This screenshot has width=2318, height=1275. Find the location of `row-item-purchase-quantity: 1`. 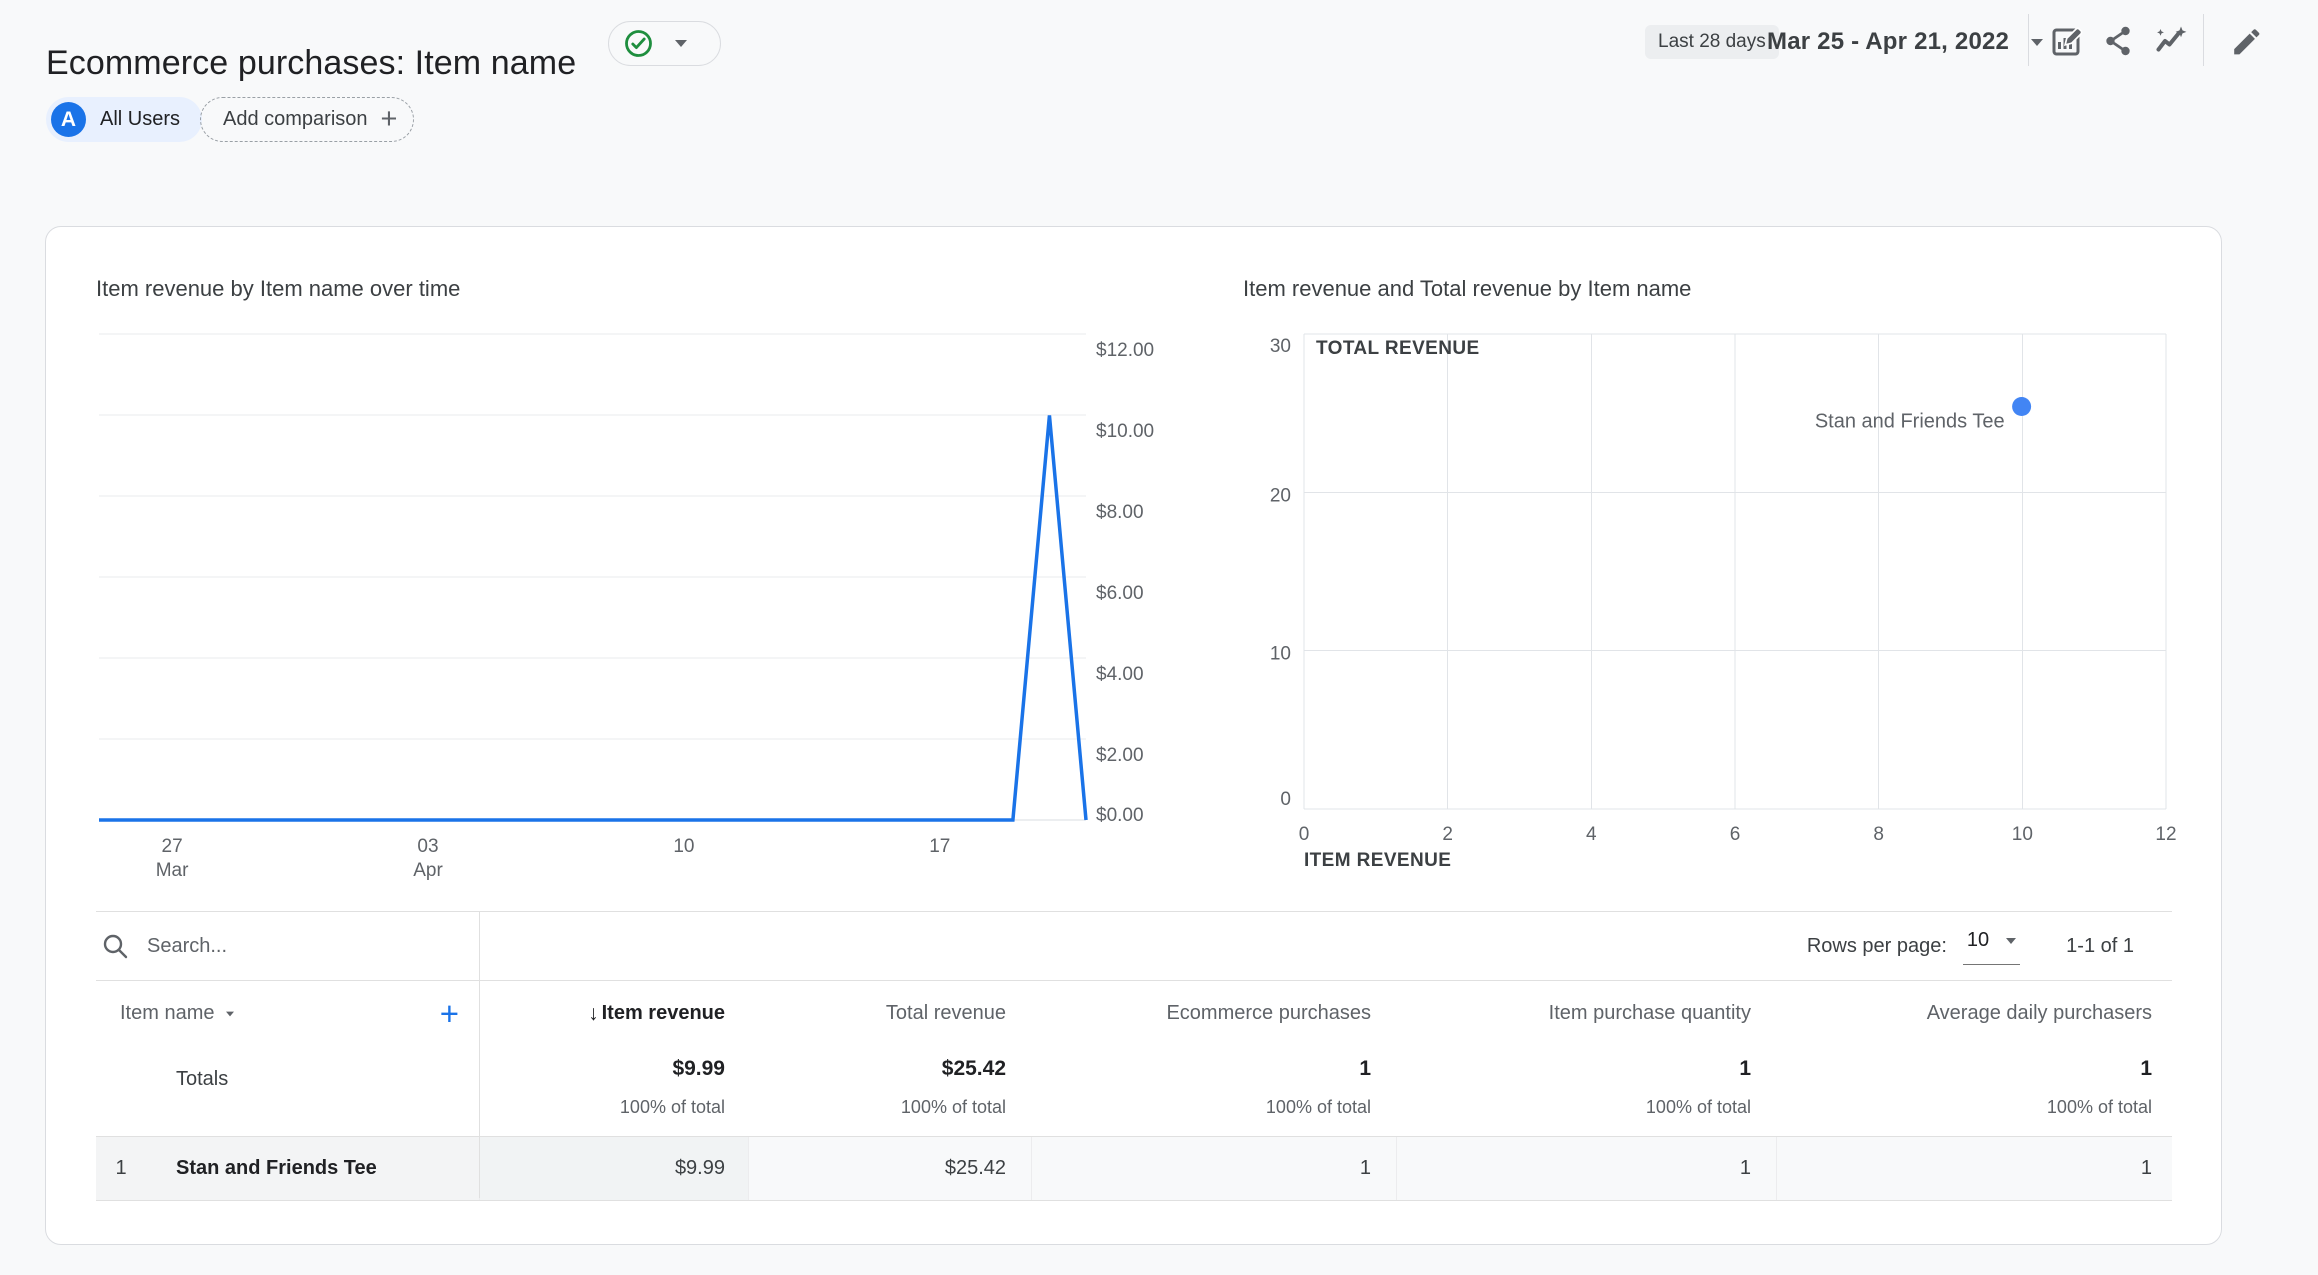

row-item-purchase-quantity: 1 is located at coordinates (1586, 1168).